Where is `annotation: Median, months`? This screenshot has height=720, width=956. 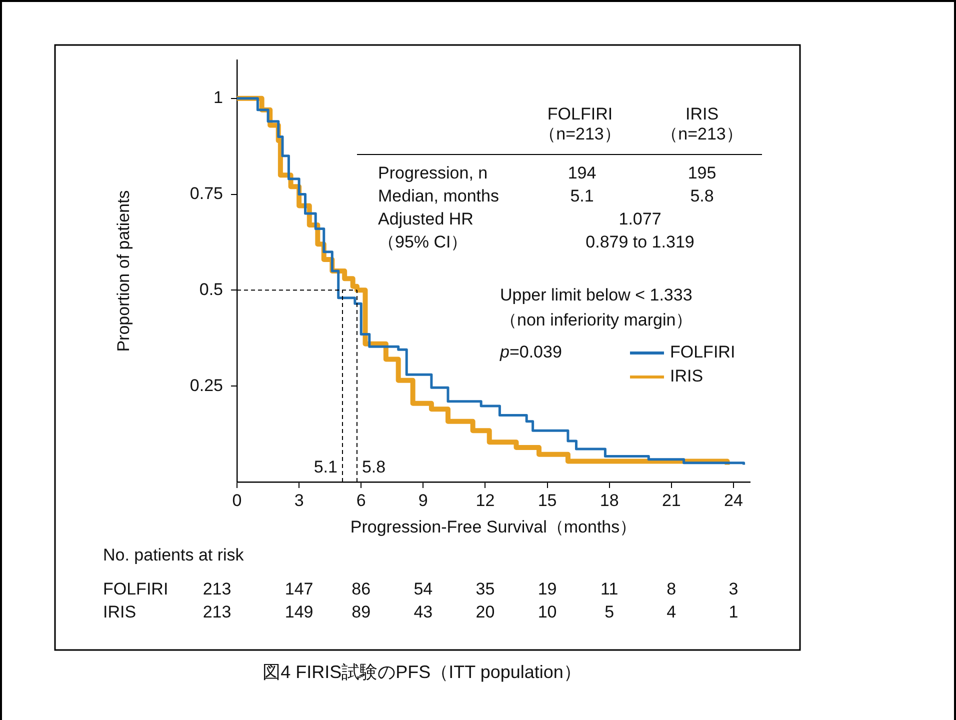
annotation: Median, months is located at coordinates (438, 196).